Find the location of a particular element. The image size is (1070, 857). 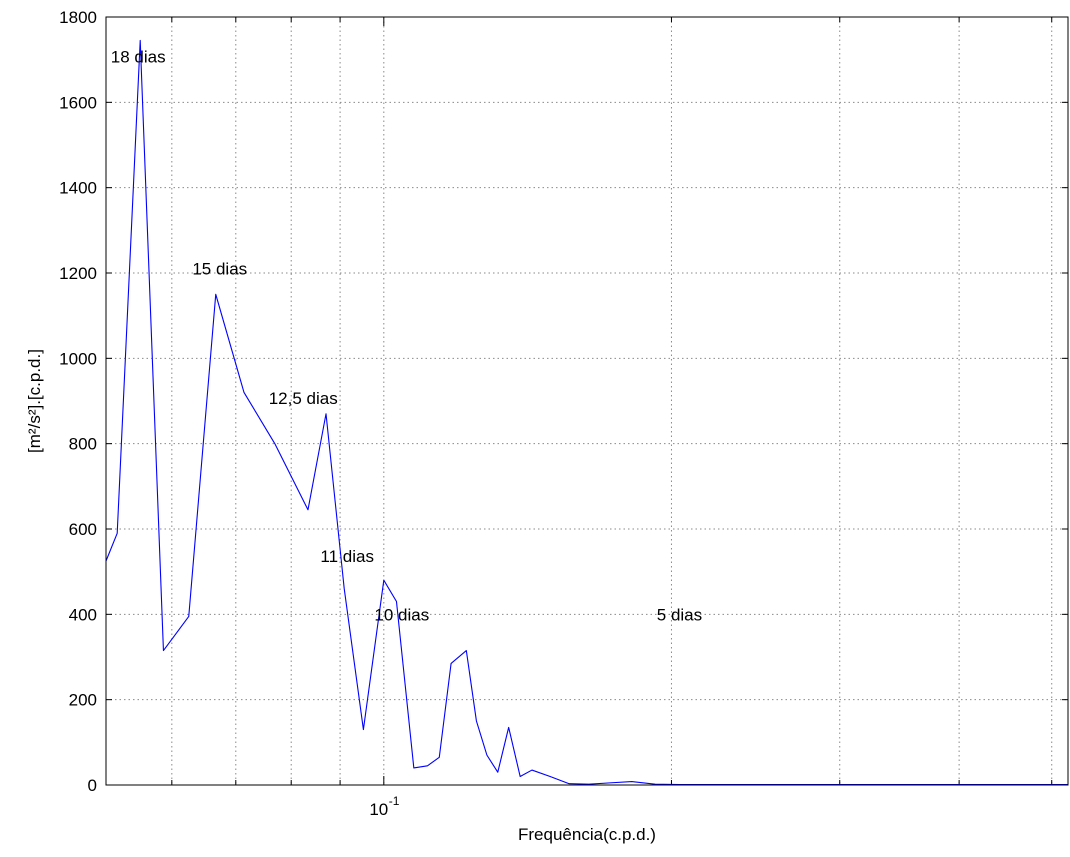

annotation-label: 12,5 dias is located at coordinates (303, 398).